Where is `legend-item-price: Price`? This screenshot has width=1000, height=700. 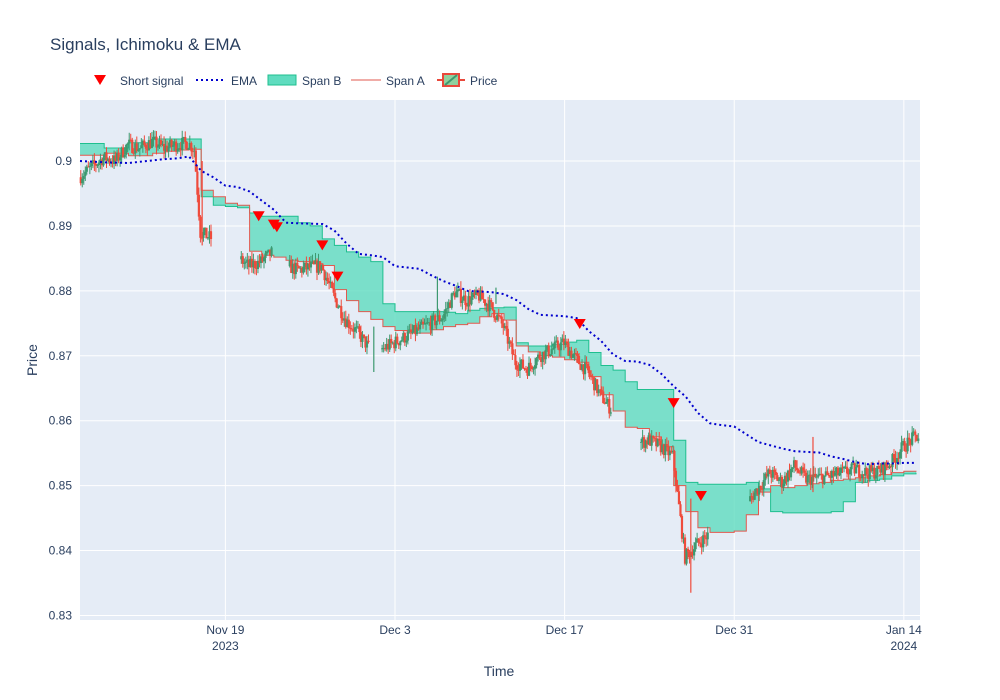 legend-item-price: Price is located at coordinates (467, 80).